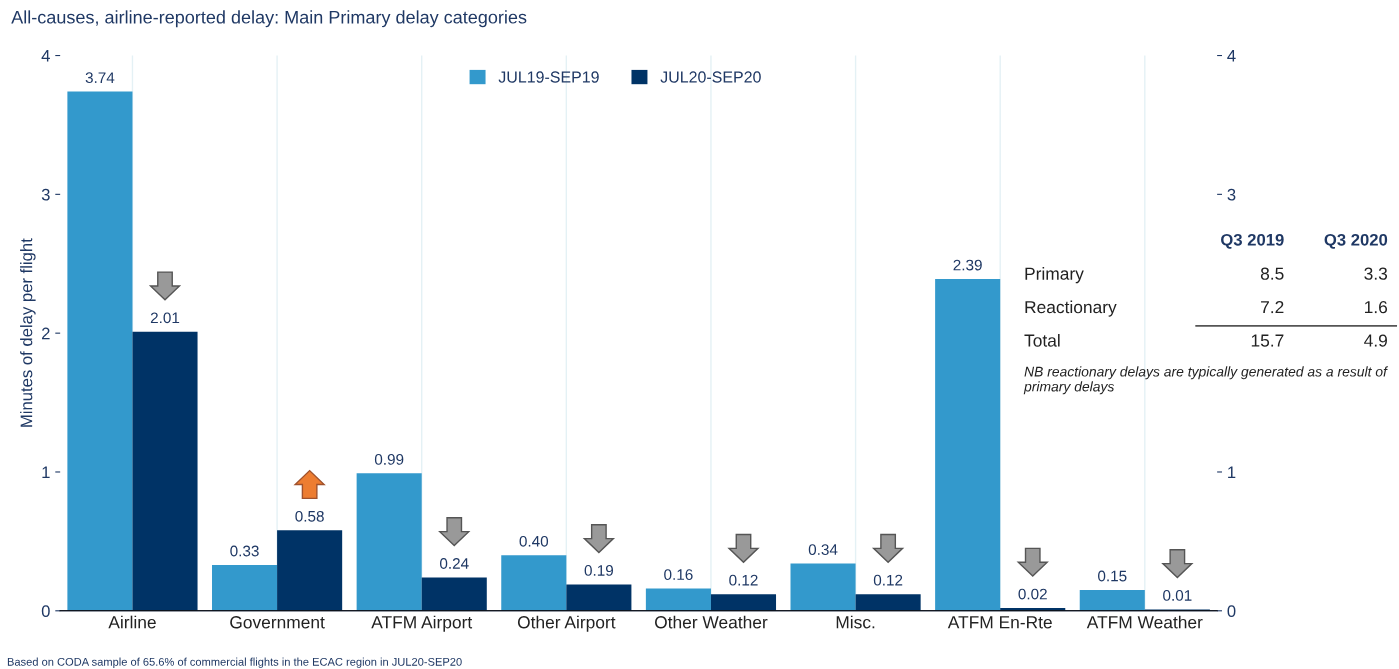  What do you see at coordinates (389, 459) in the screenshot?
I see `data-label: 0.99` at bounding box center [389, 459].